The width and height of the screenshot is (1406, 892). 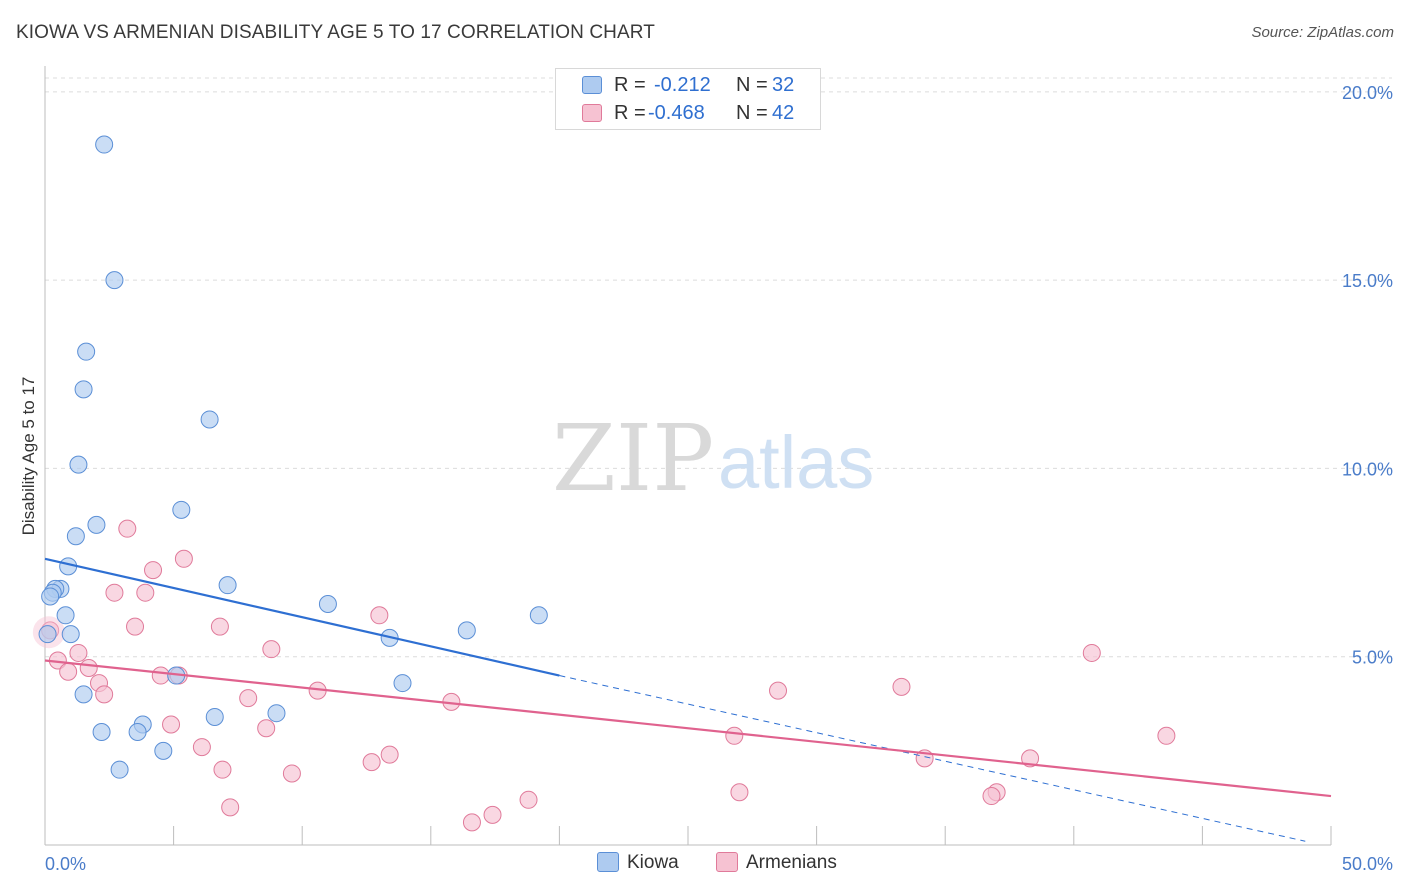 I want to click on n-value: 32, so click(x=783, y=85).